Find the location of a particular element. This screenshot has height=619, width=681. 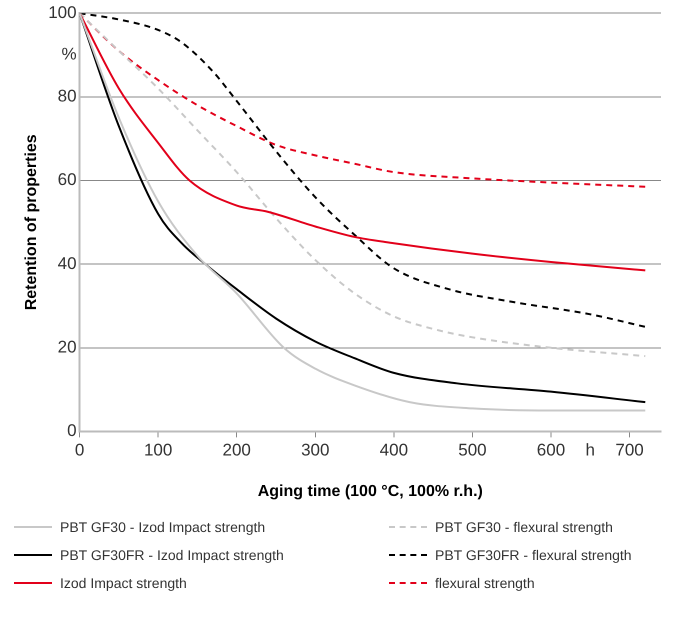

x-tick-label: 600 is located at coordinates (551, 450).